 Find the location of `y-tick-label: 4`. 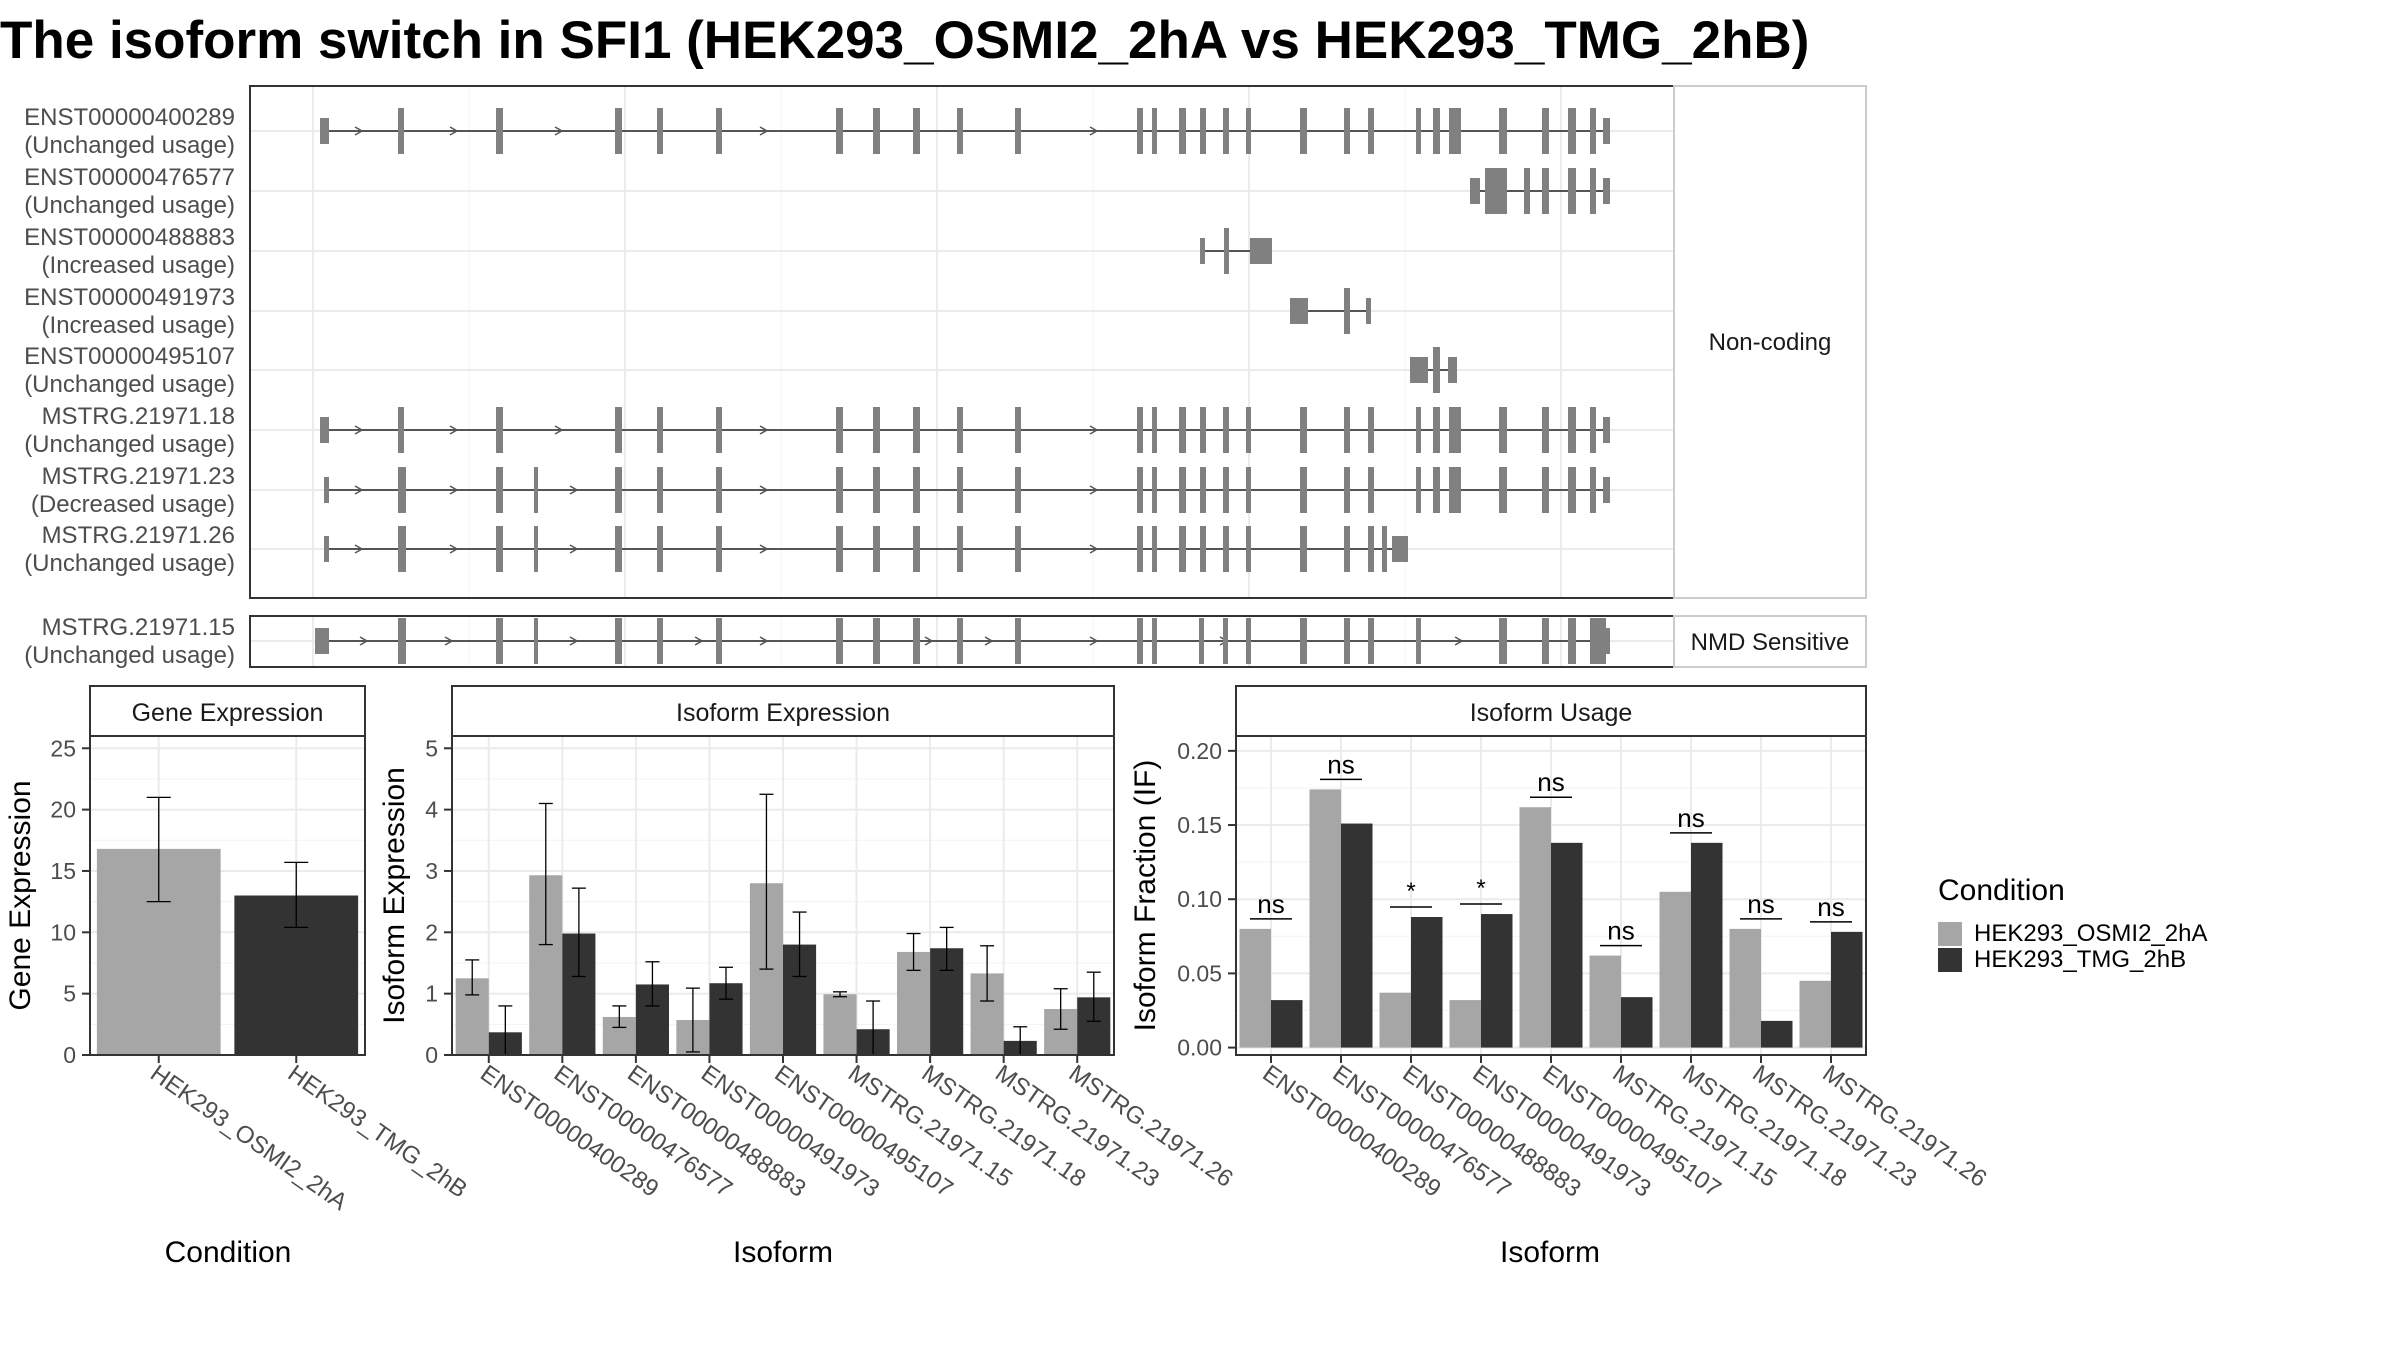

y-tick-label: 4 is located at coordinates (431, 810).